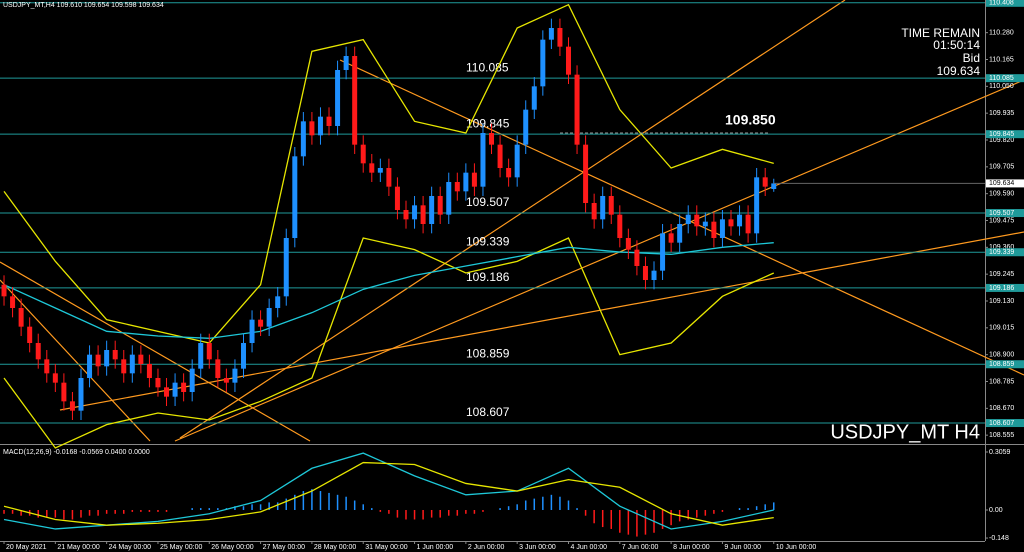 This screenshot has width=1024, height=552. What do you see at coordinates (1001, 113) in the screenshot?
I see `y-tick-label: 109.935` at bounding box center [1001, 113].